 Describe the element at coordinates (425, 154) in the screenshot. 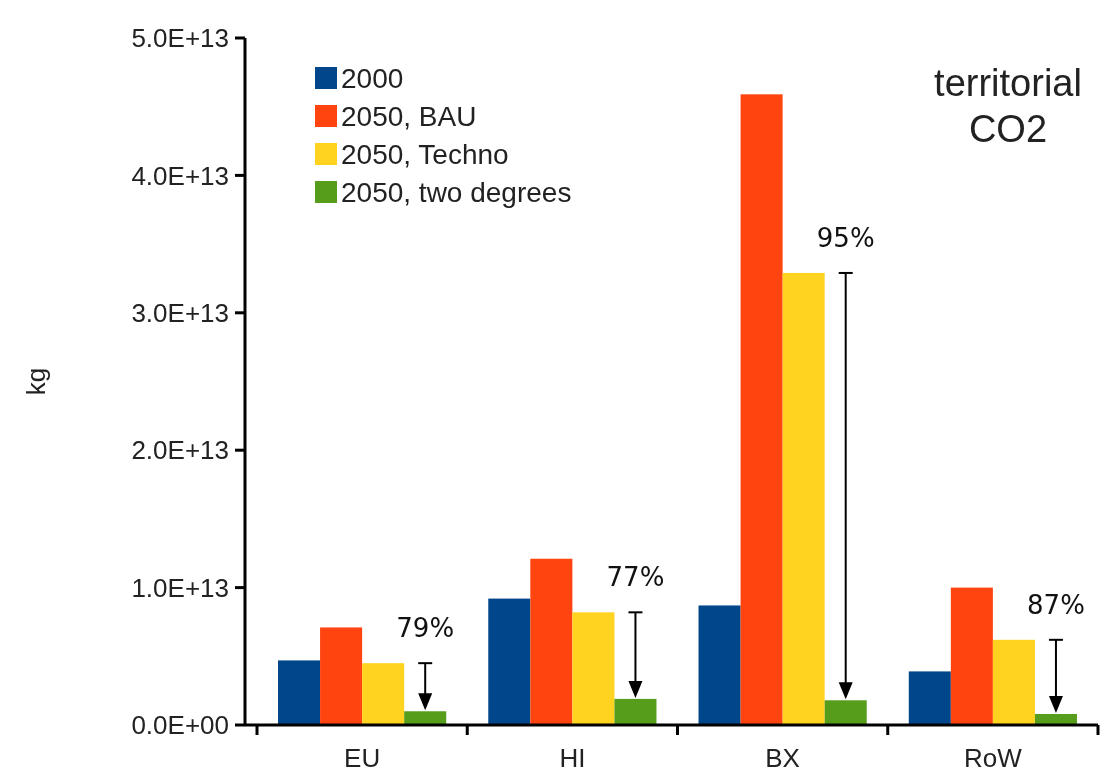

I see `legend-label: 2050, Techno` at that location.